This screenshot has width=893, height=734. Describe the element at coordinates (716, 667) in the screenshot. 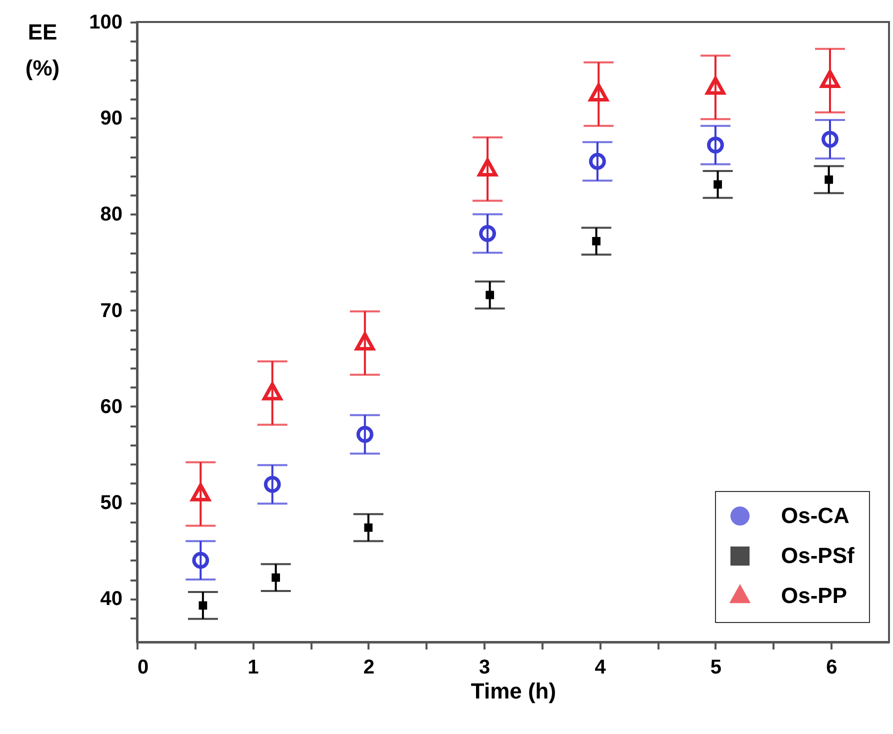

I see `x-tick-label: 5` at that location.